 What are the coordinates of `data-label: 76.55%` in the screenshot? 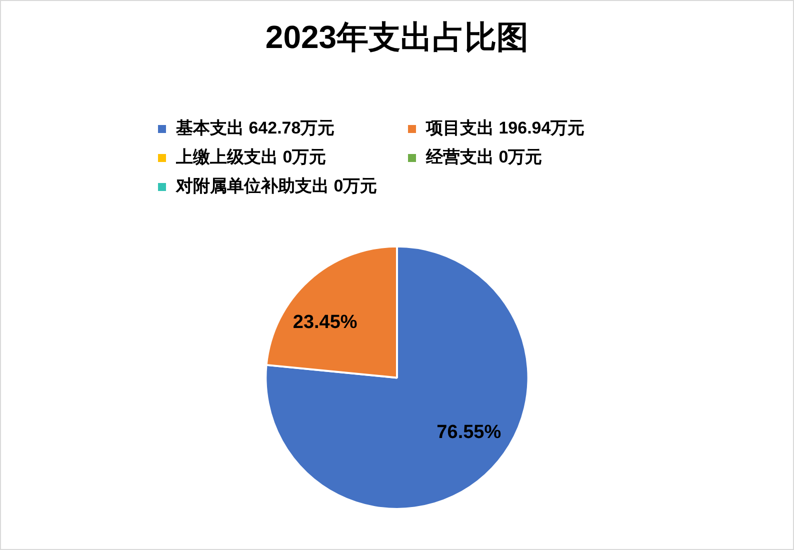 It's located at (469, 433).